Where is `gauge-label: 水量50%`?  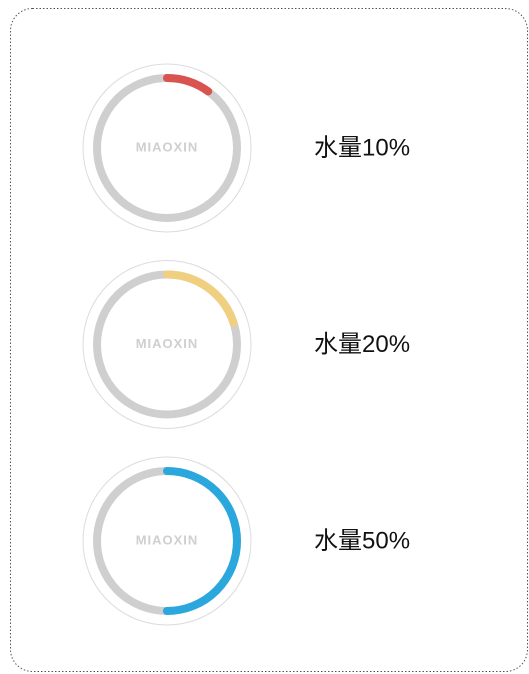 gauge-label: 水量50% is located at coordinates (362, 540).